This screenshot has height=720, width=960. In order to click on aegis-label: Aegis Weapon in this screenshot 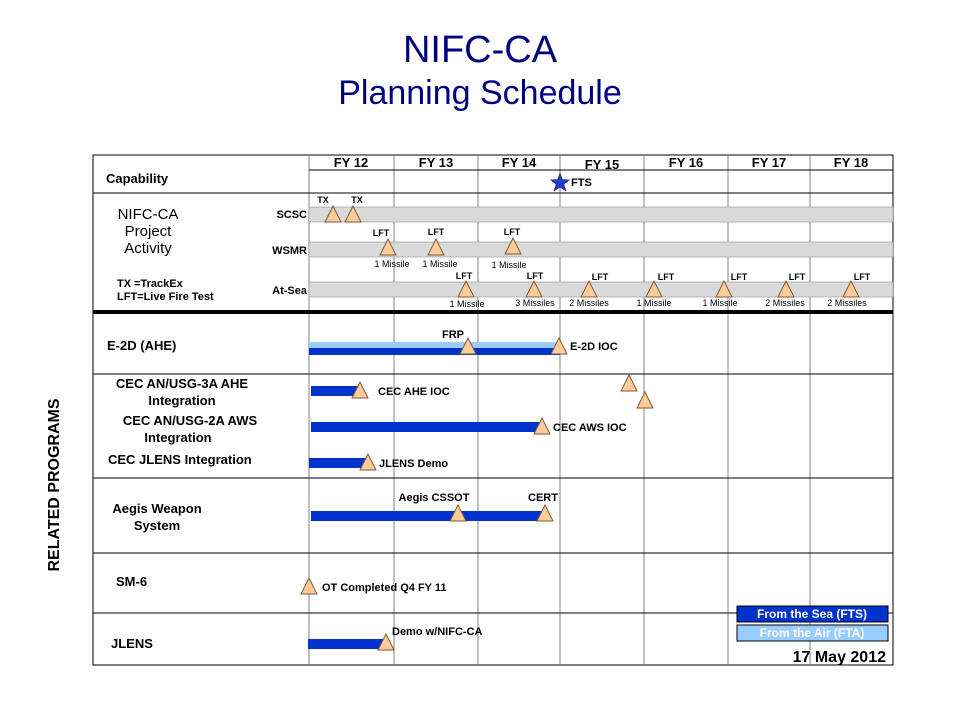, I will do `click(156, 508)`.